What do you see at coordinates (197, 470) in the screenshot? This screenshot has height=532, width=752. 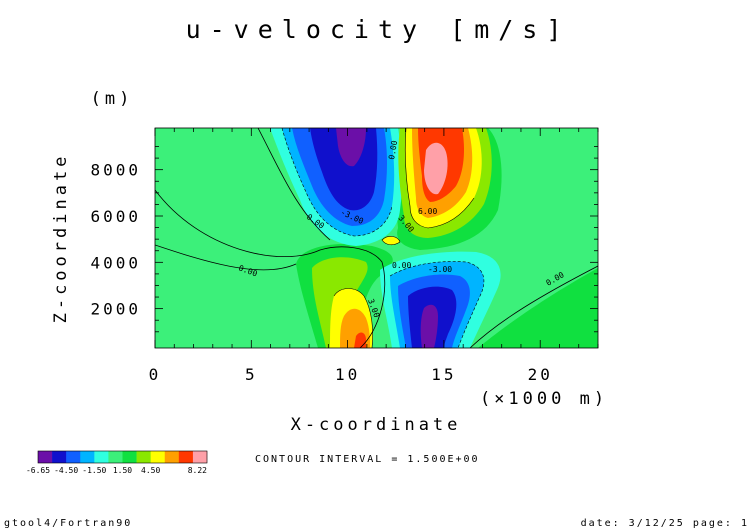 I see `colorbar-tick-label: 8.22` at bounding box center [197, 470].